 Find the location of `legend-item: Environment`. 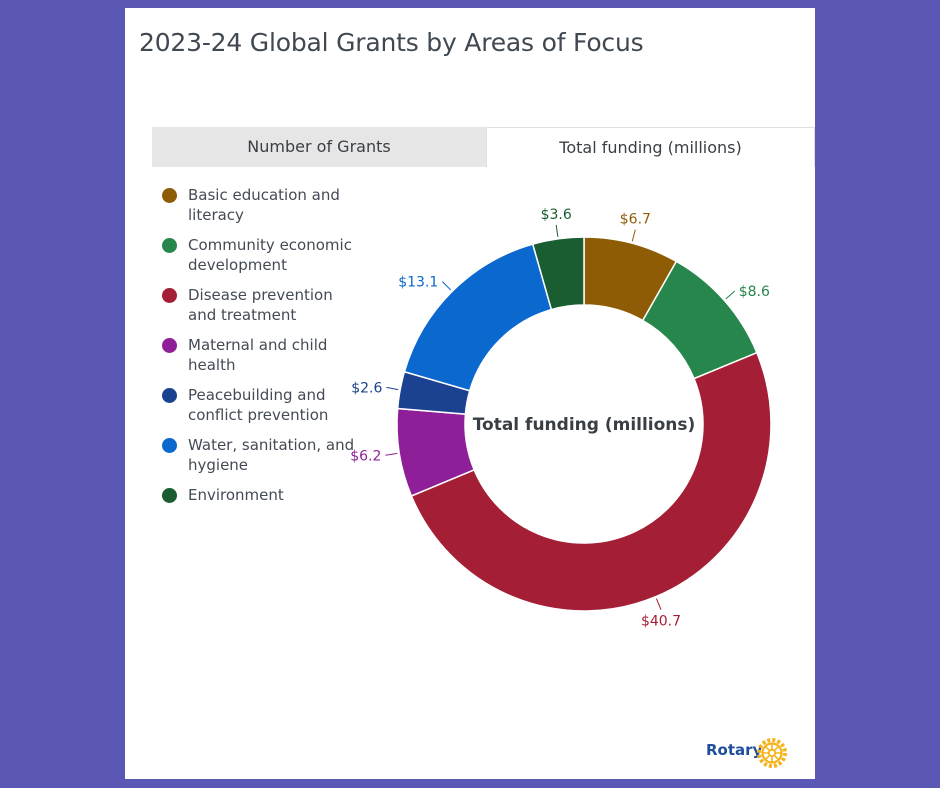

legend-item: Environment is located at coordinates (261, 496).